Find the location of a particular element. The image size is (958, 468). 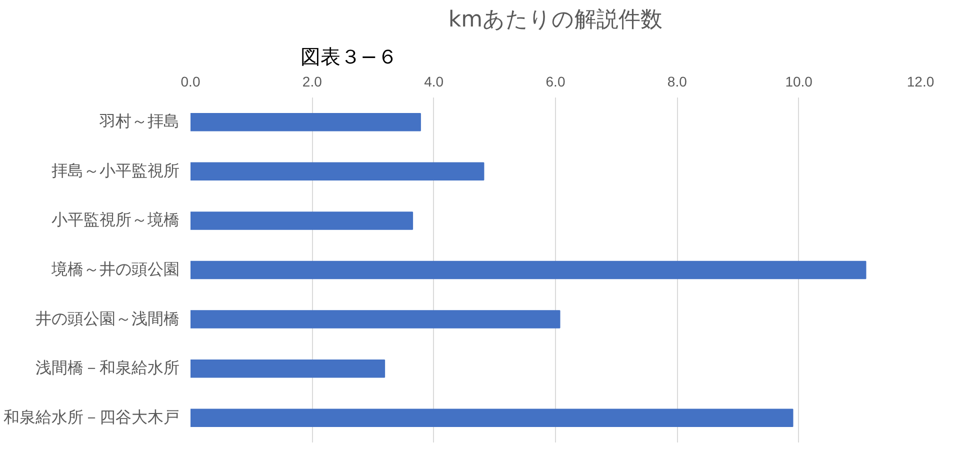

y-tick-label: 和泉給水所－四谷大木戸 is located at coordinates (92, 417).